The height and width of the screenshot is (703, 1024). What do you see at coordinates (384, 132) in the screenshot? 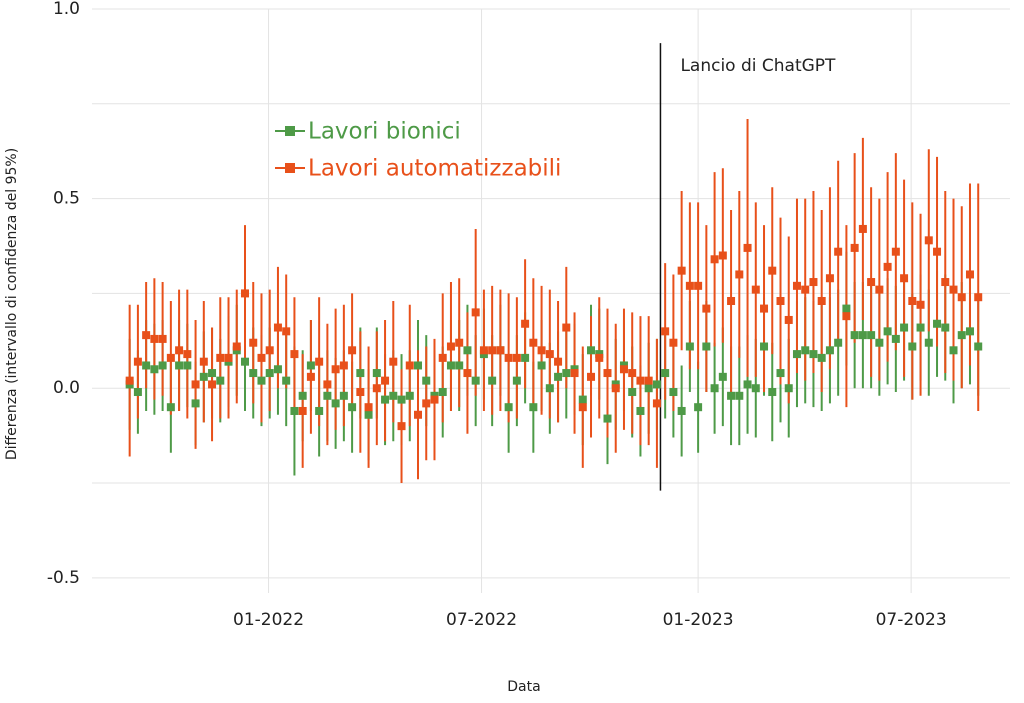
I see `legend-label: Lavori bionici` at bounding box center [384, 132].